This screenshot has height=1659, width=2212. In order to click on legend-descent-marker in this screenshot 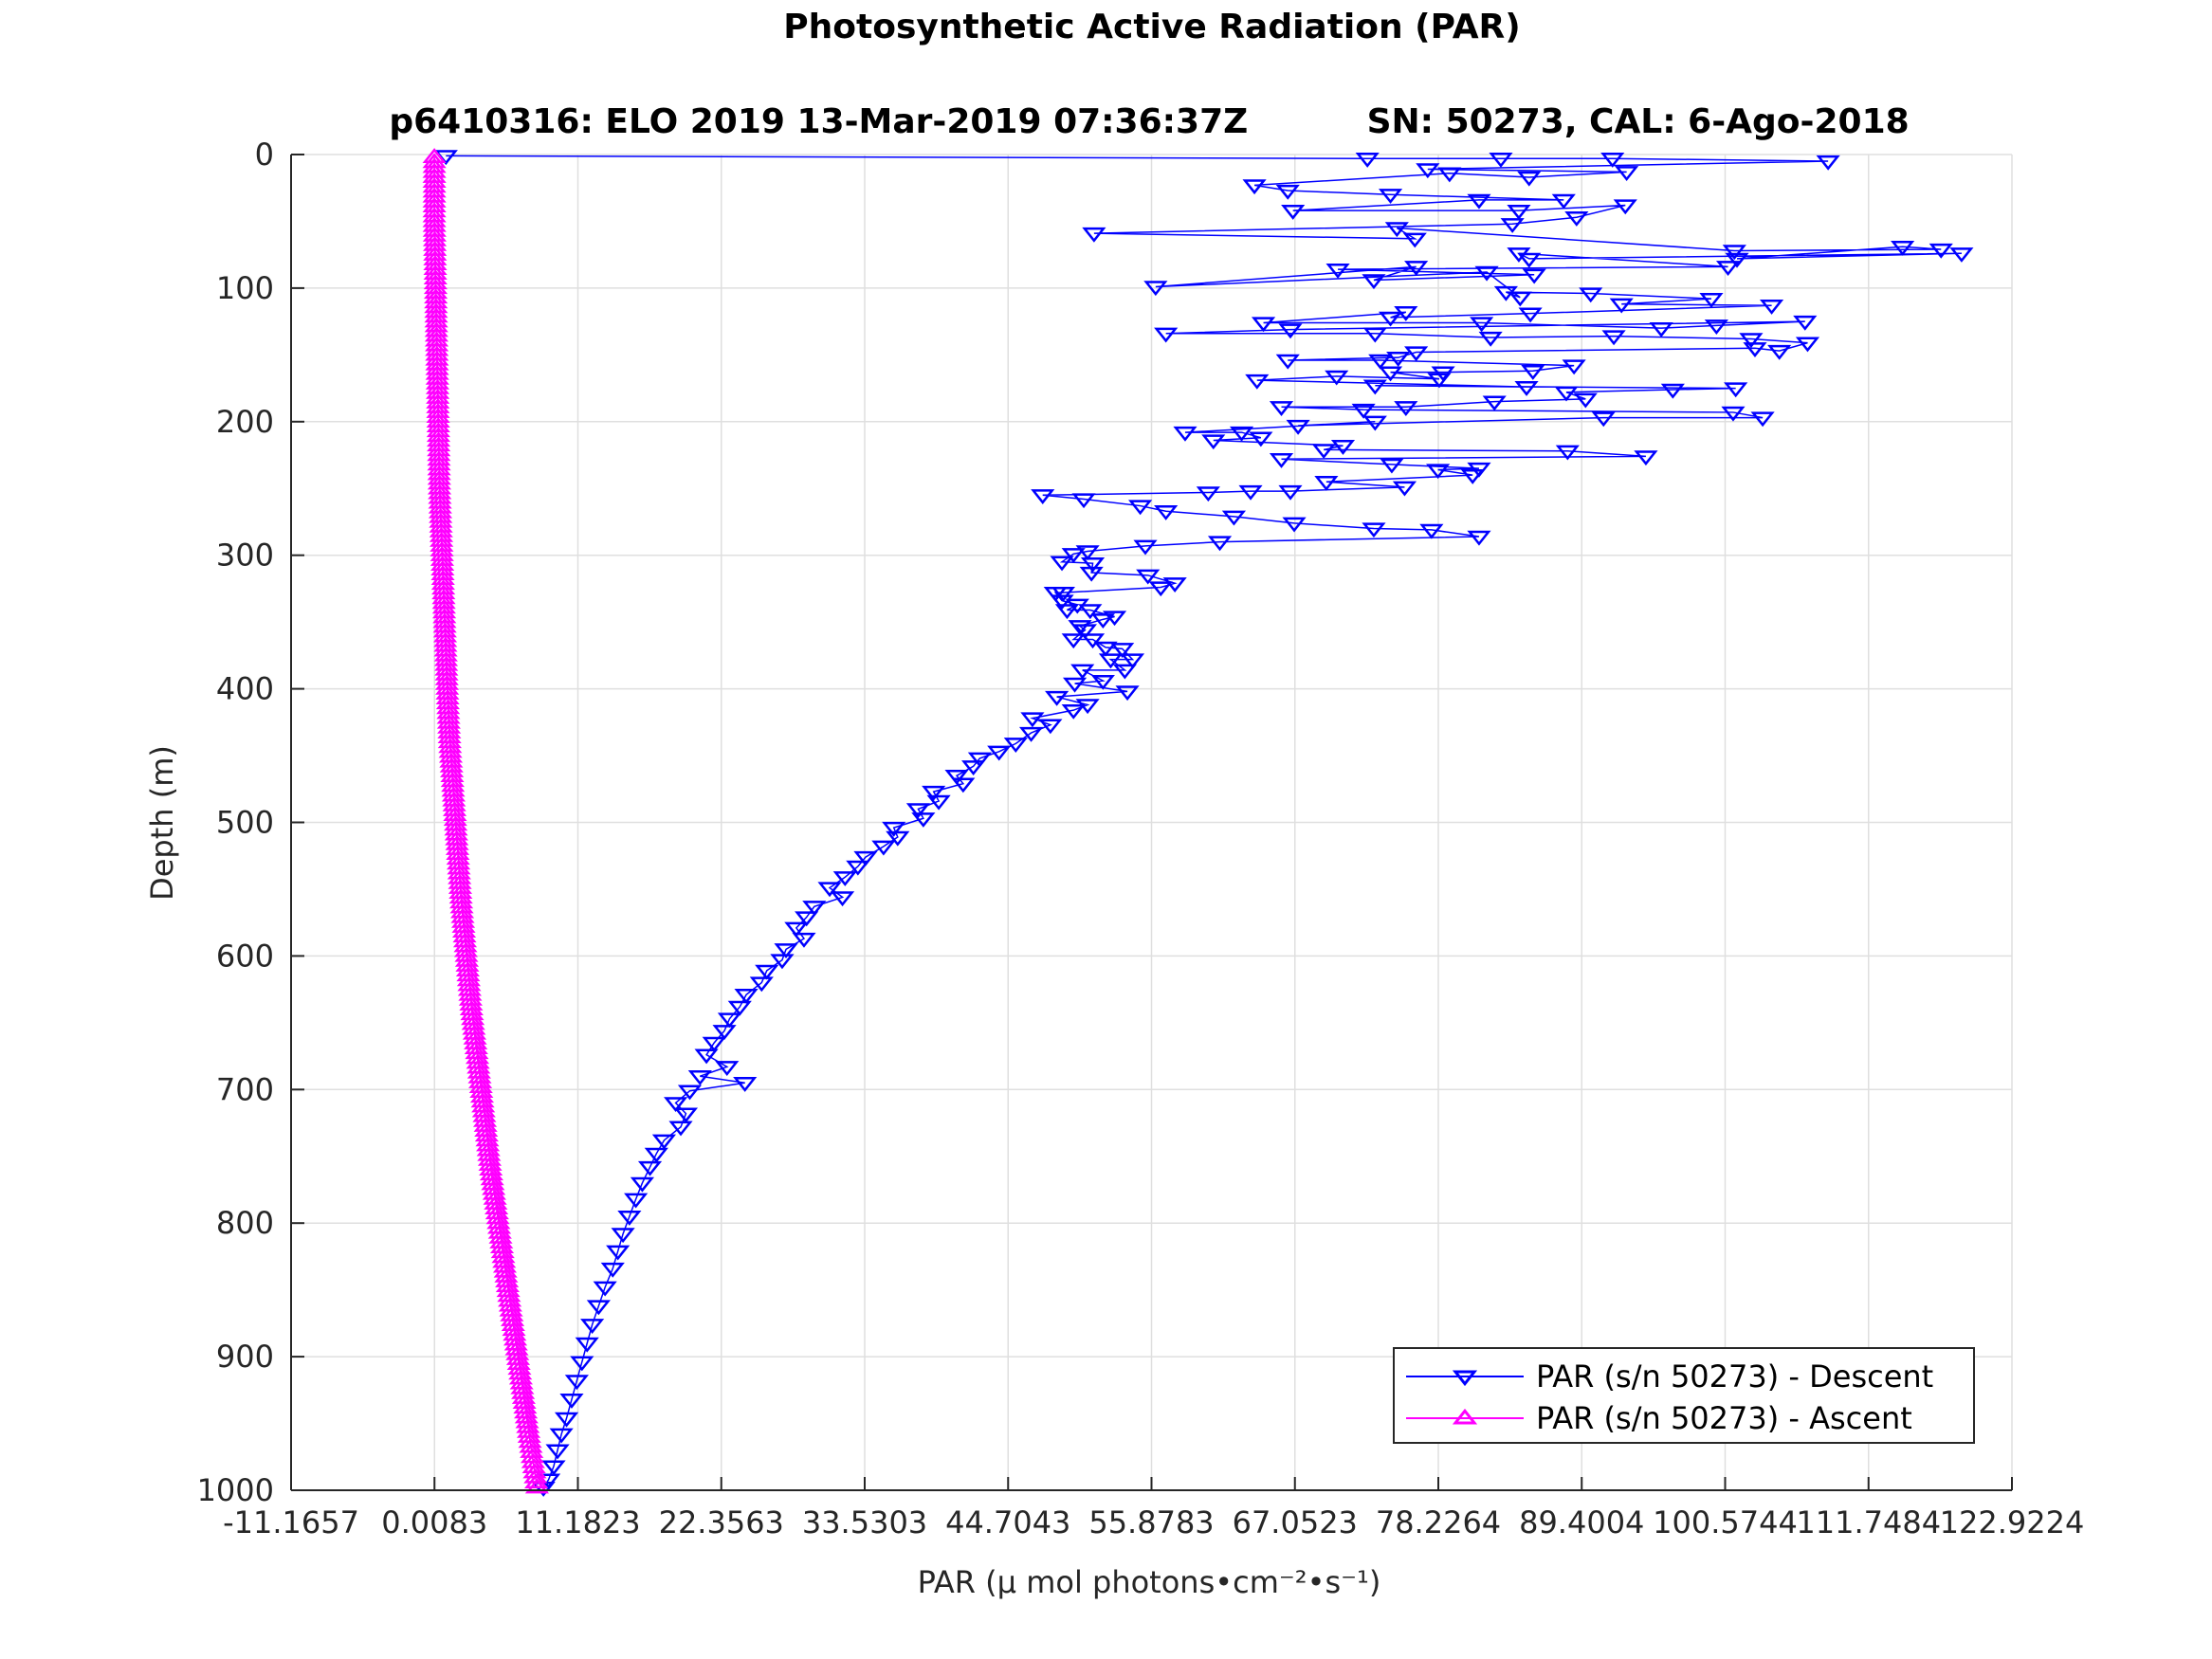, I will do `click(1465, 1378)`.